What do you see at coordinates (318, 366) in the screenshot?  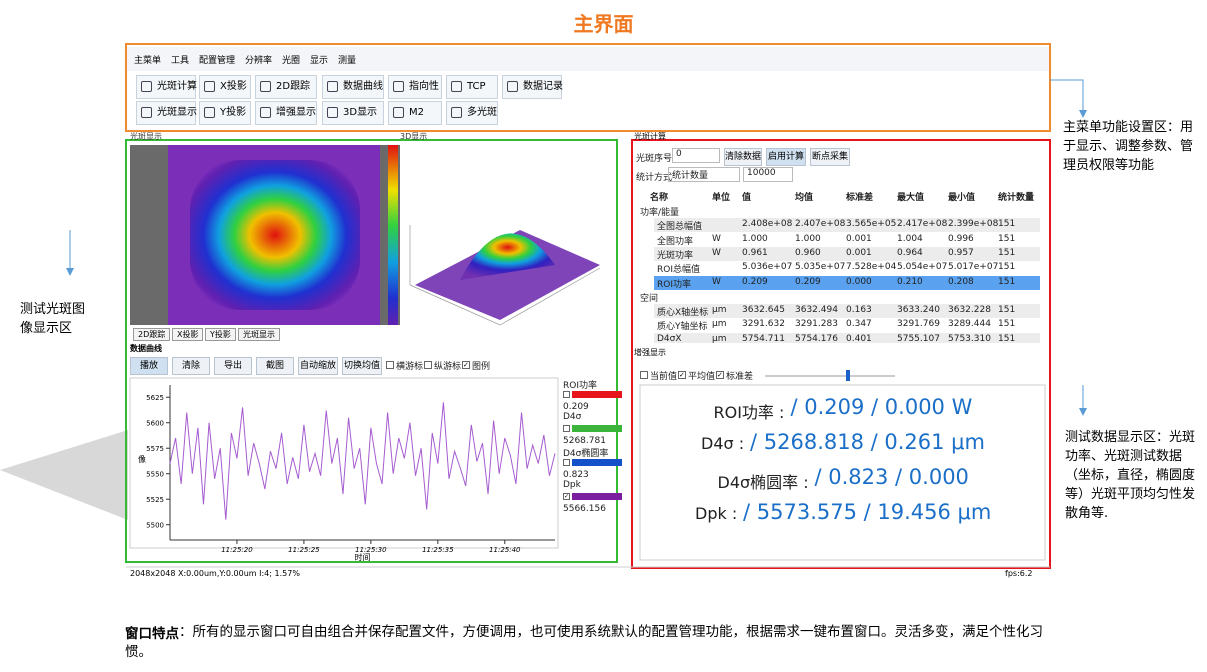 I see `curve-button: 自动缩放` at bounding box center [318, 366].